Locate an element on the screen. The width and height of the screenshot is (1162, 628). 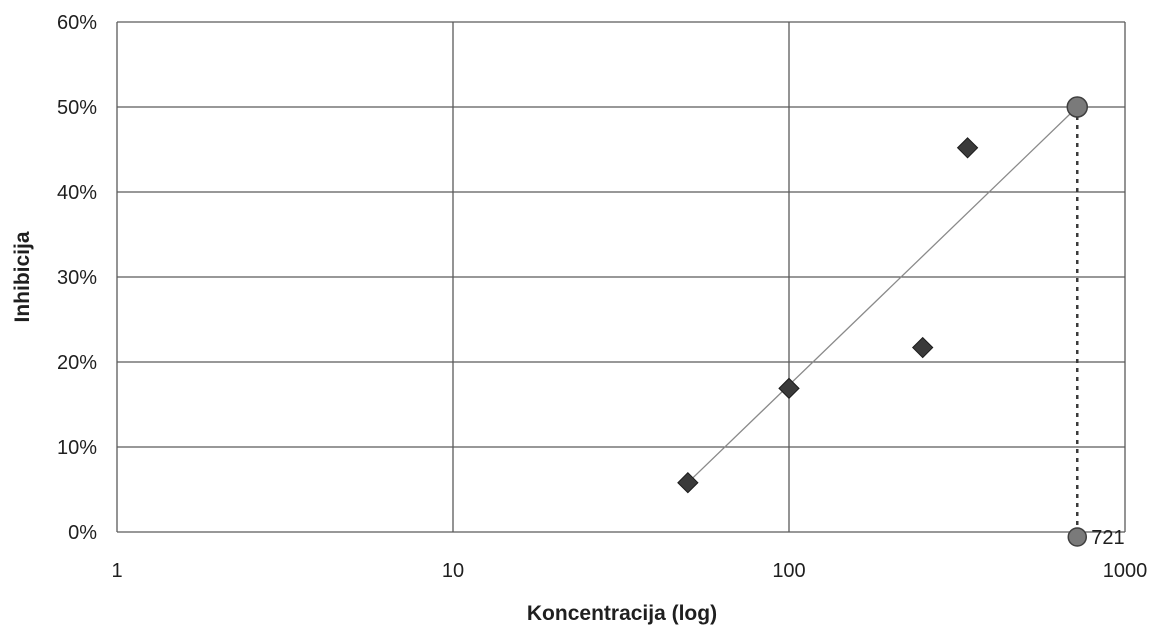
y-tick-label: 0% is located at coordinates (82, 533).